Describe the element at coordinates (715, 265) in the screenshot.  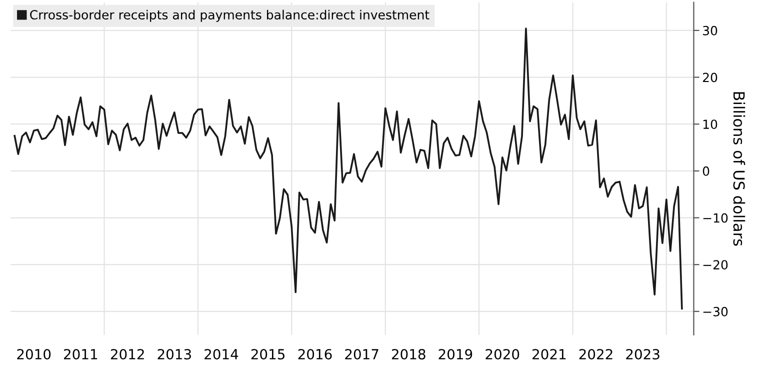
I see `y-tick-label: −20` at that location.